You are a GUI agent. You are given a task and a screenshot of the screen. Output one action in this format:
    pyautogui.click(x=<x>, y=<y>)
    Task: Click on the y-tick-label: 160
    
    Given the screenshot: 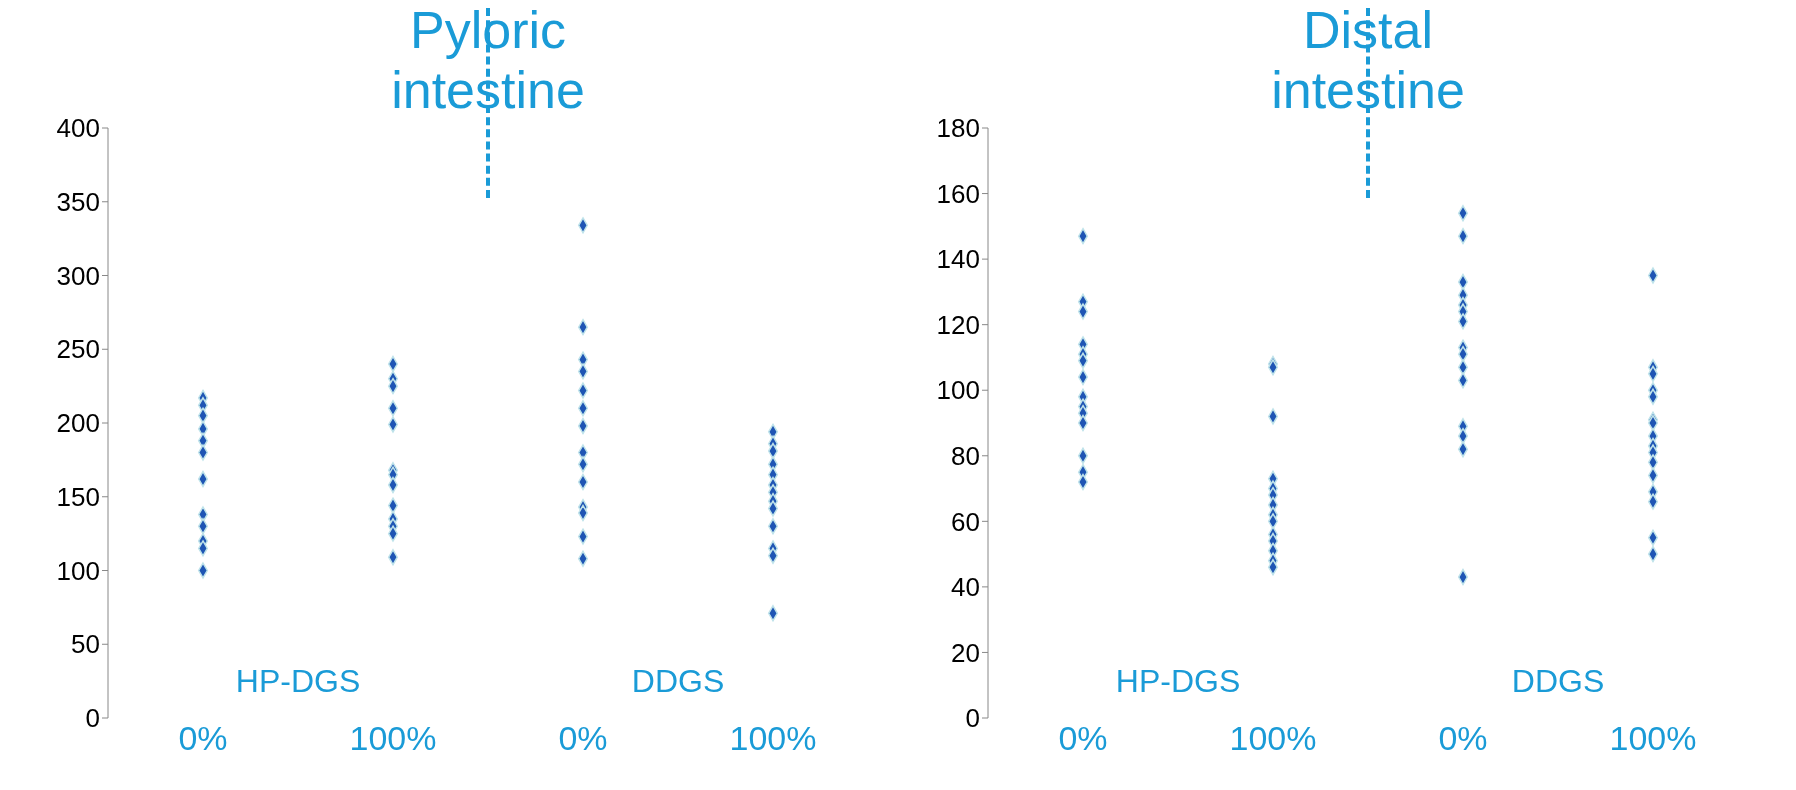 What is the action you would take?
    pyautogui.click(x=958, y=193)
    